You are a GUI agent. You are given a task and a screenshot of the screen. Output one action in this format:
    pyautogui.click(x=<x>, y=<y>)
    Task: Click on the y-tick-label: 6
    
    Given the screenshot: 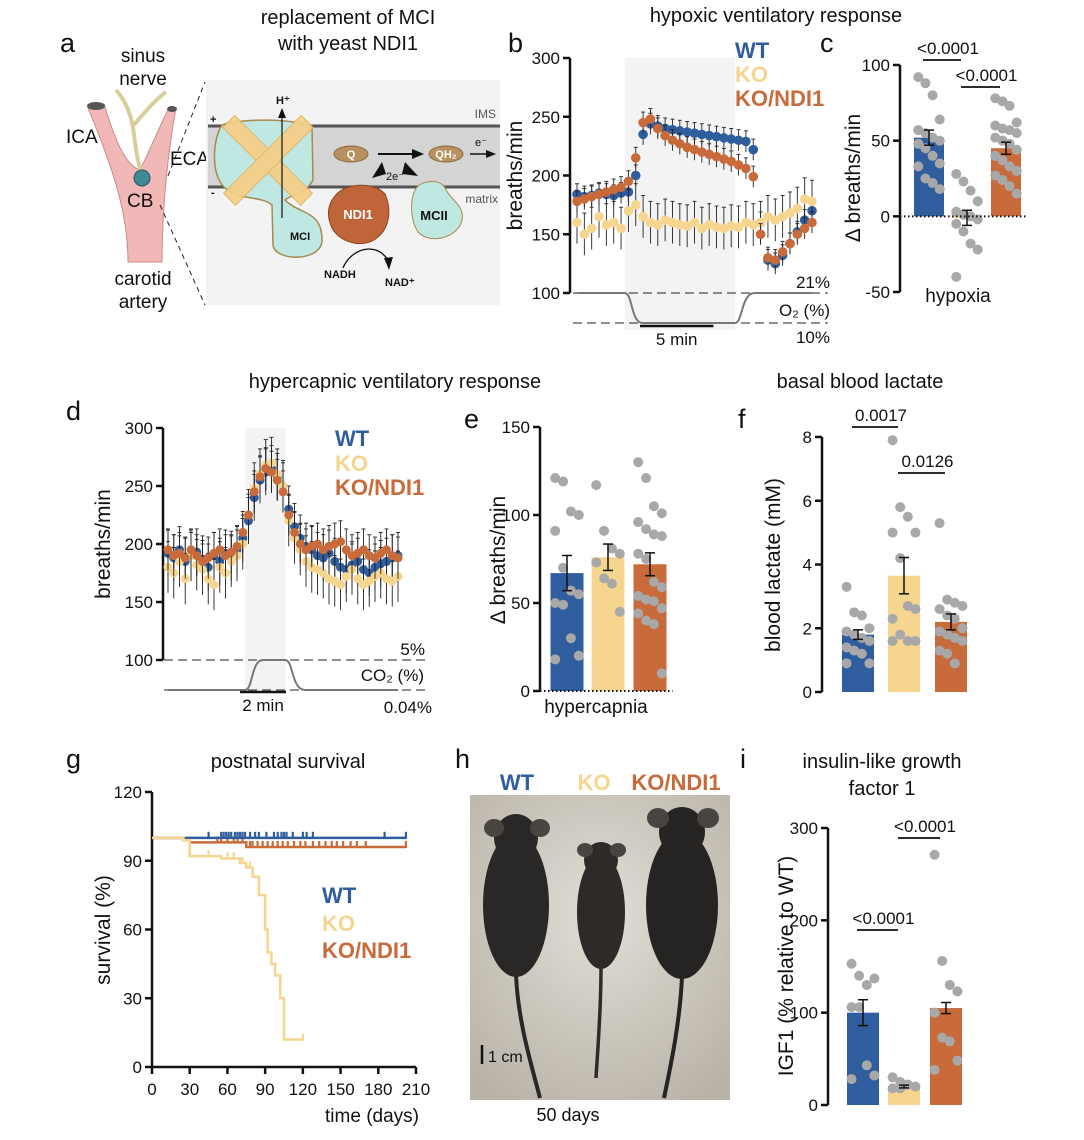 What is the action you would take?
    pyautogui.click(x=807, y=501)
    